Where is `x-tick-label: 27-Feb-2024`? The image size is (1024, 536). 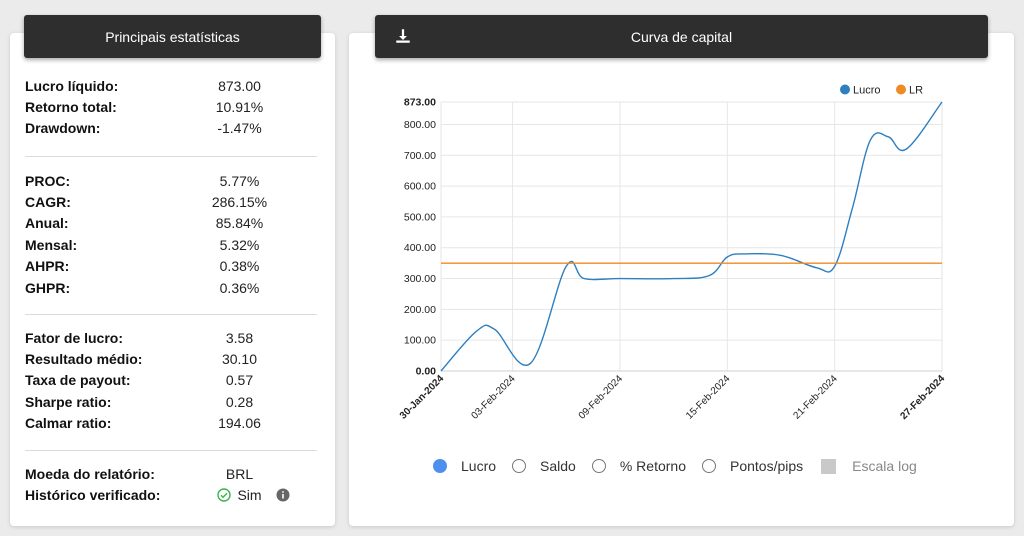 x-tick-label: 27-Feb-2024 is located at coordinates (922, 397).